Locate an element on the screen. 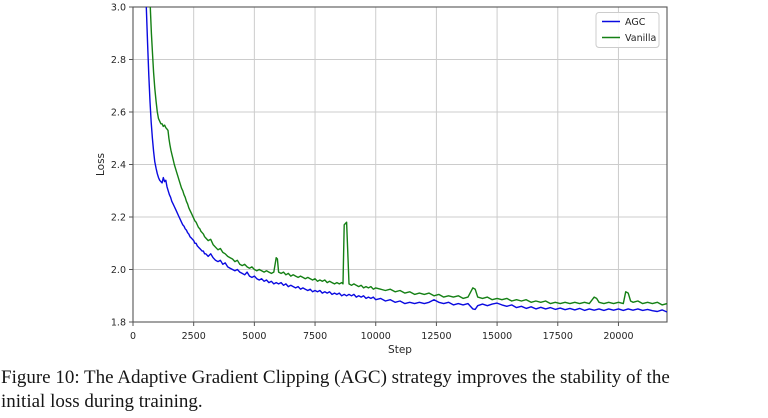 The height and width of the screenshot is (418, 768). legend-item-agc: AGC is located at coordinates (624, 22).